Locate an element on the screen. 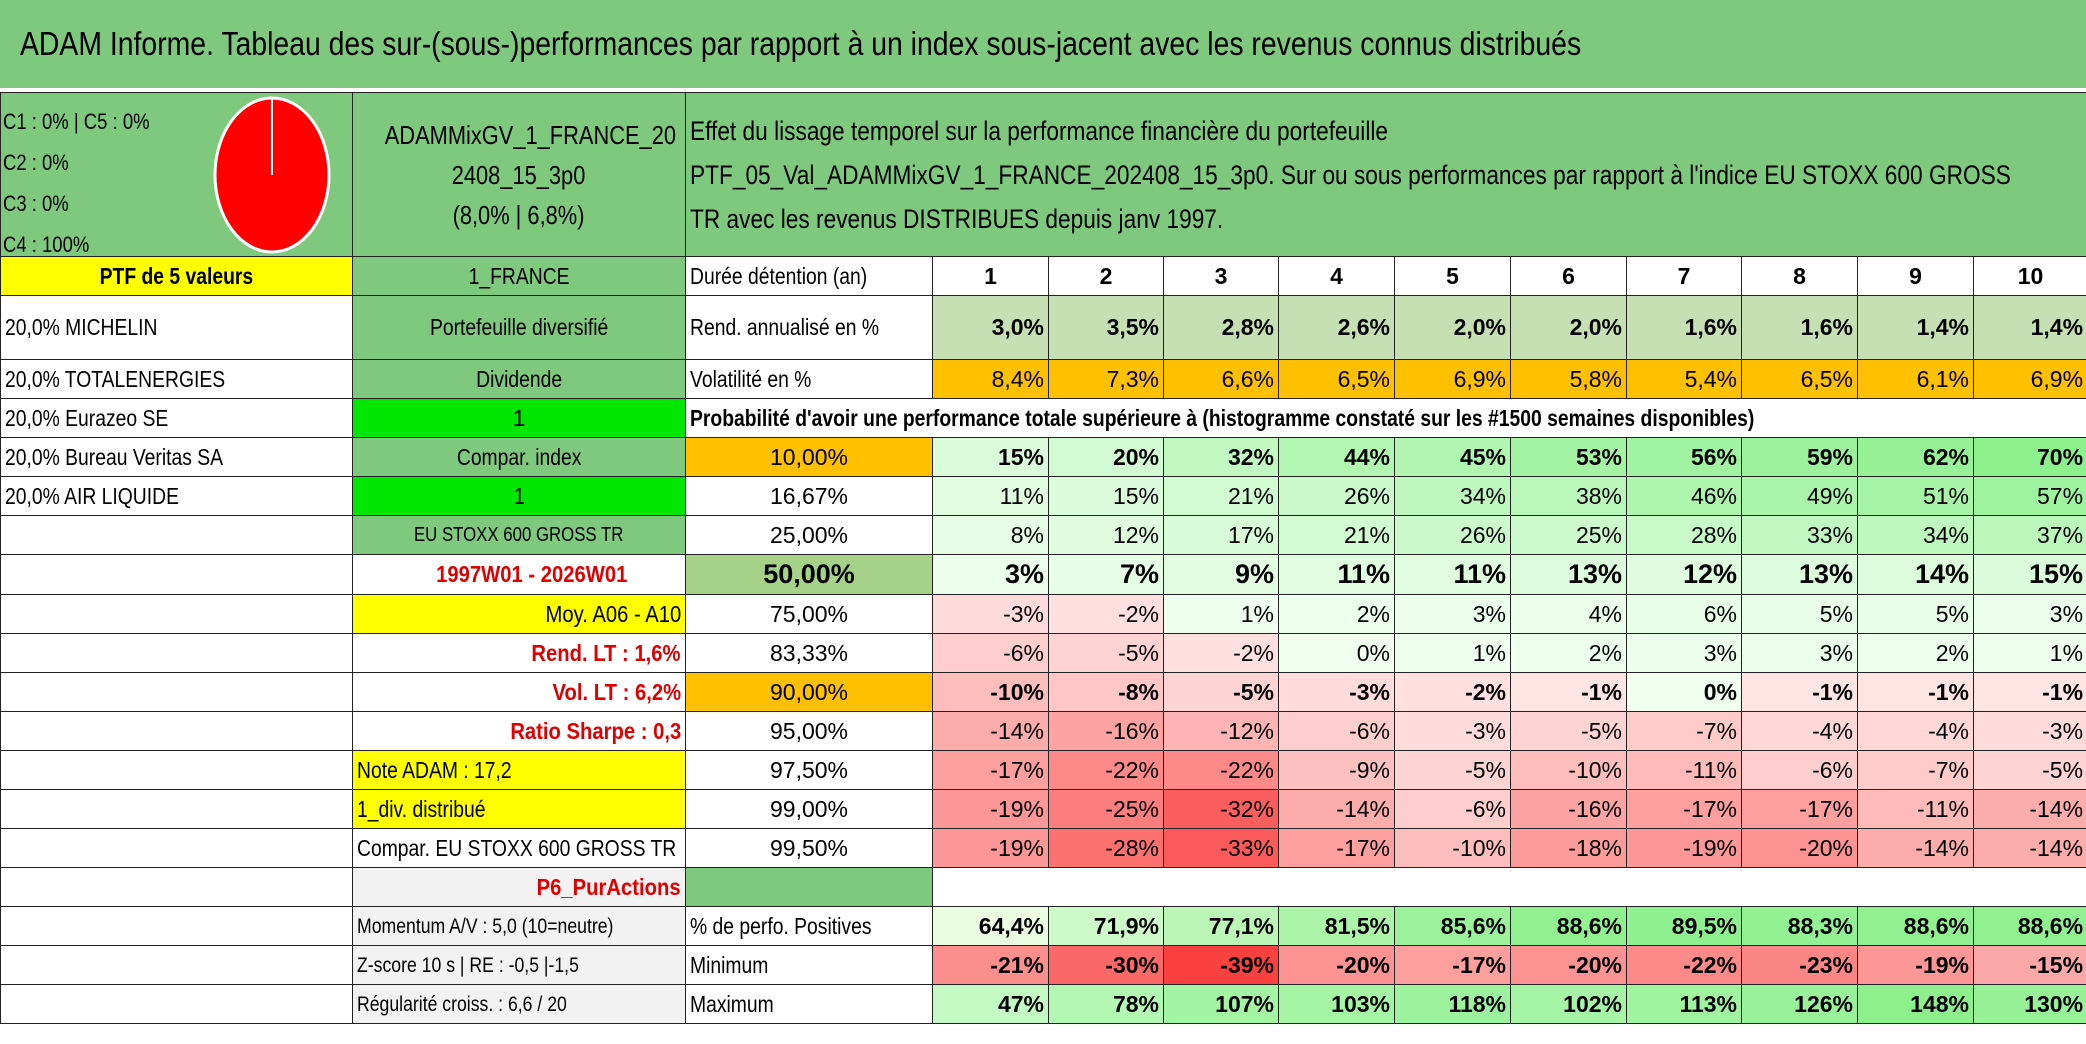  moy-label: Moy. A06 - A10 is located at coordinates (519, 614).